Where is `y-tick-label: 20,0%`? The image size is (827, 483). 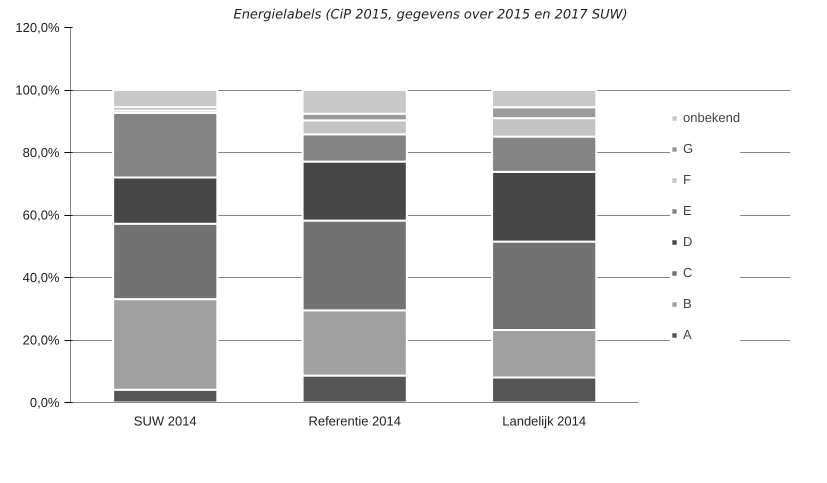
y-tick-label: 20,0% is located at coordinates (41, 340).